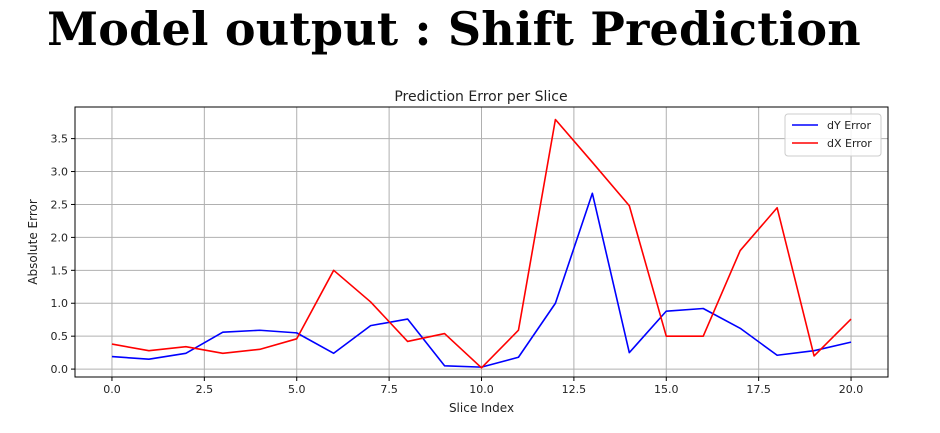 The height and width of the screenshot is (433, 940). Describe the element at coordinates (60, 303) in the screenshot. I see `y-tick-label: 1.0` at that location.